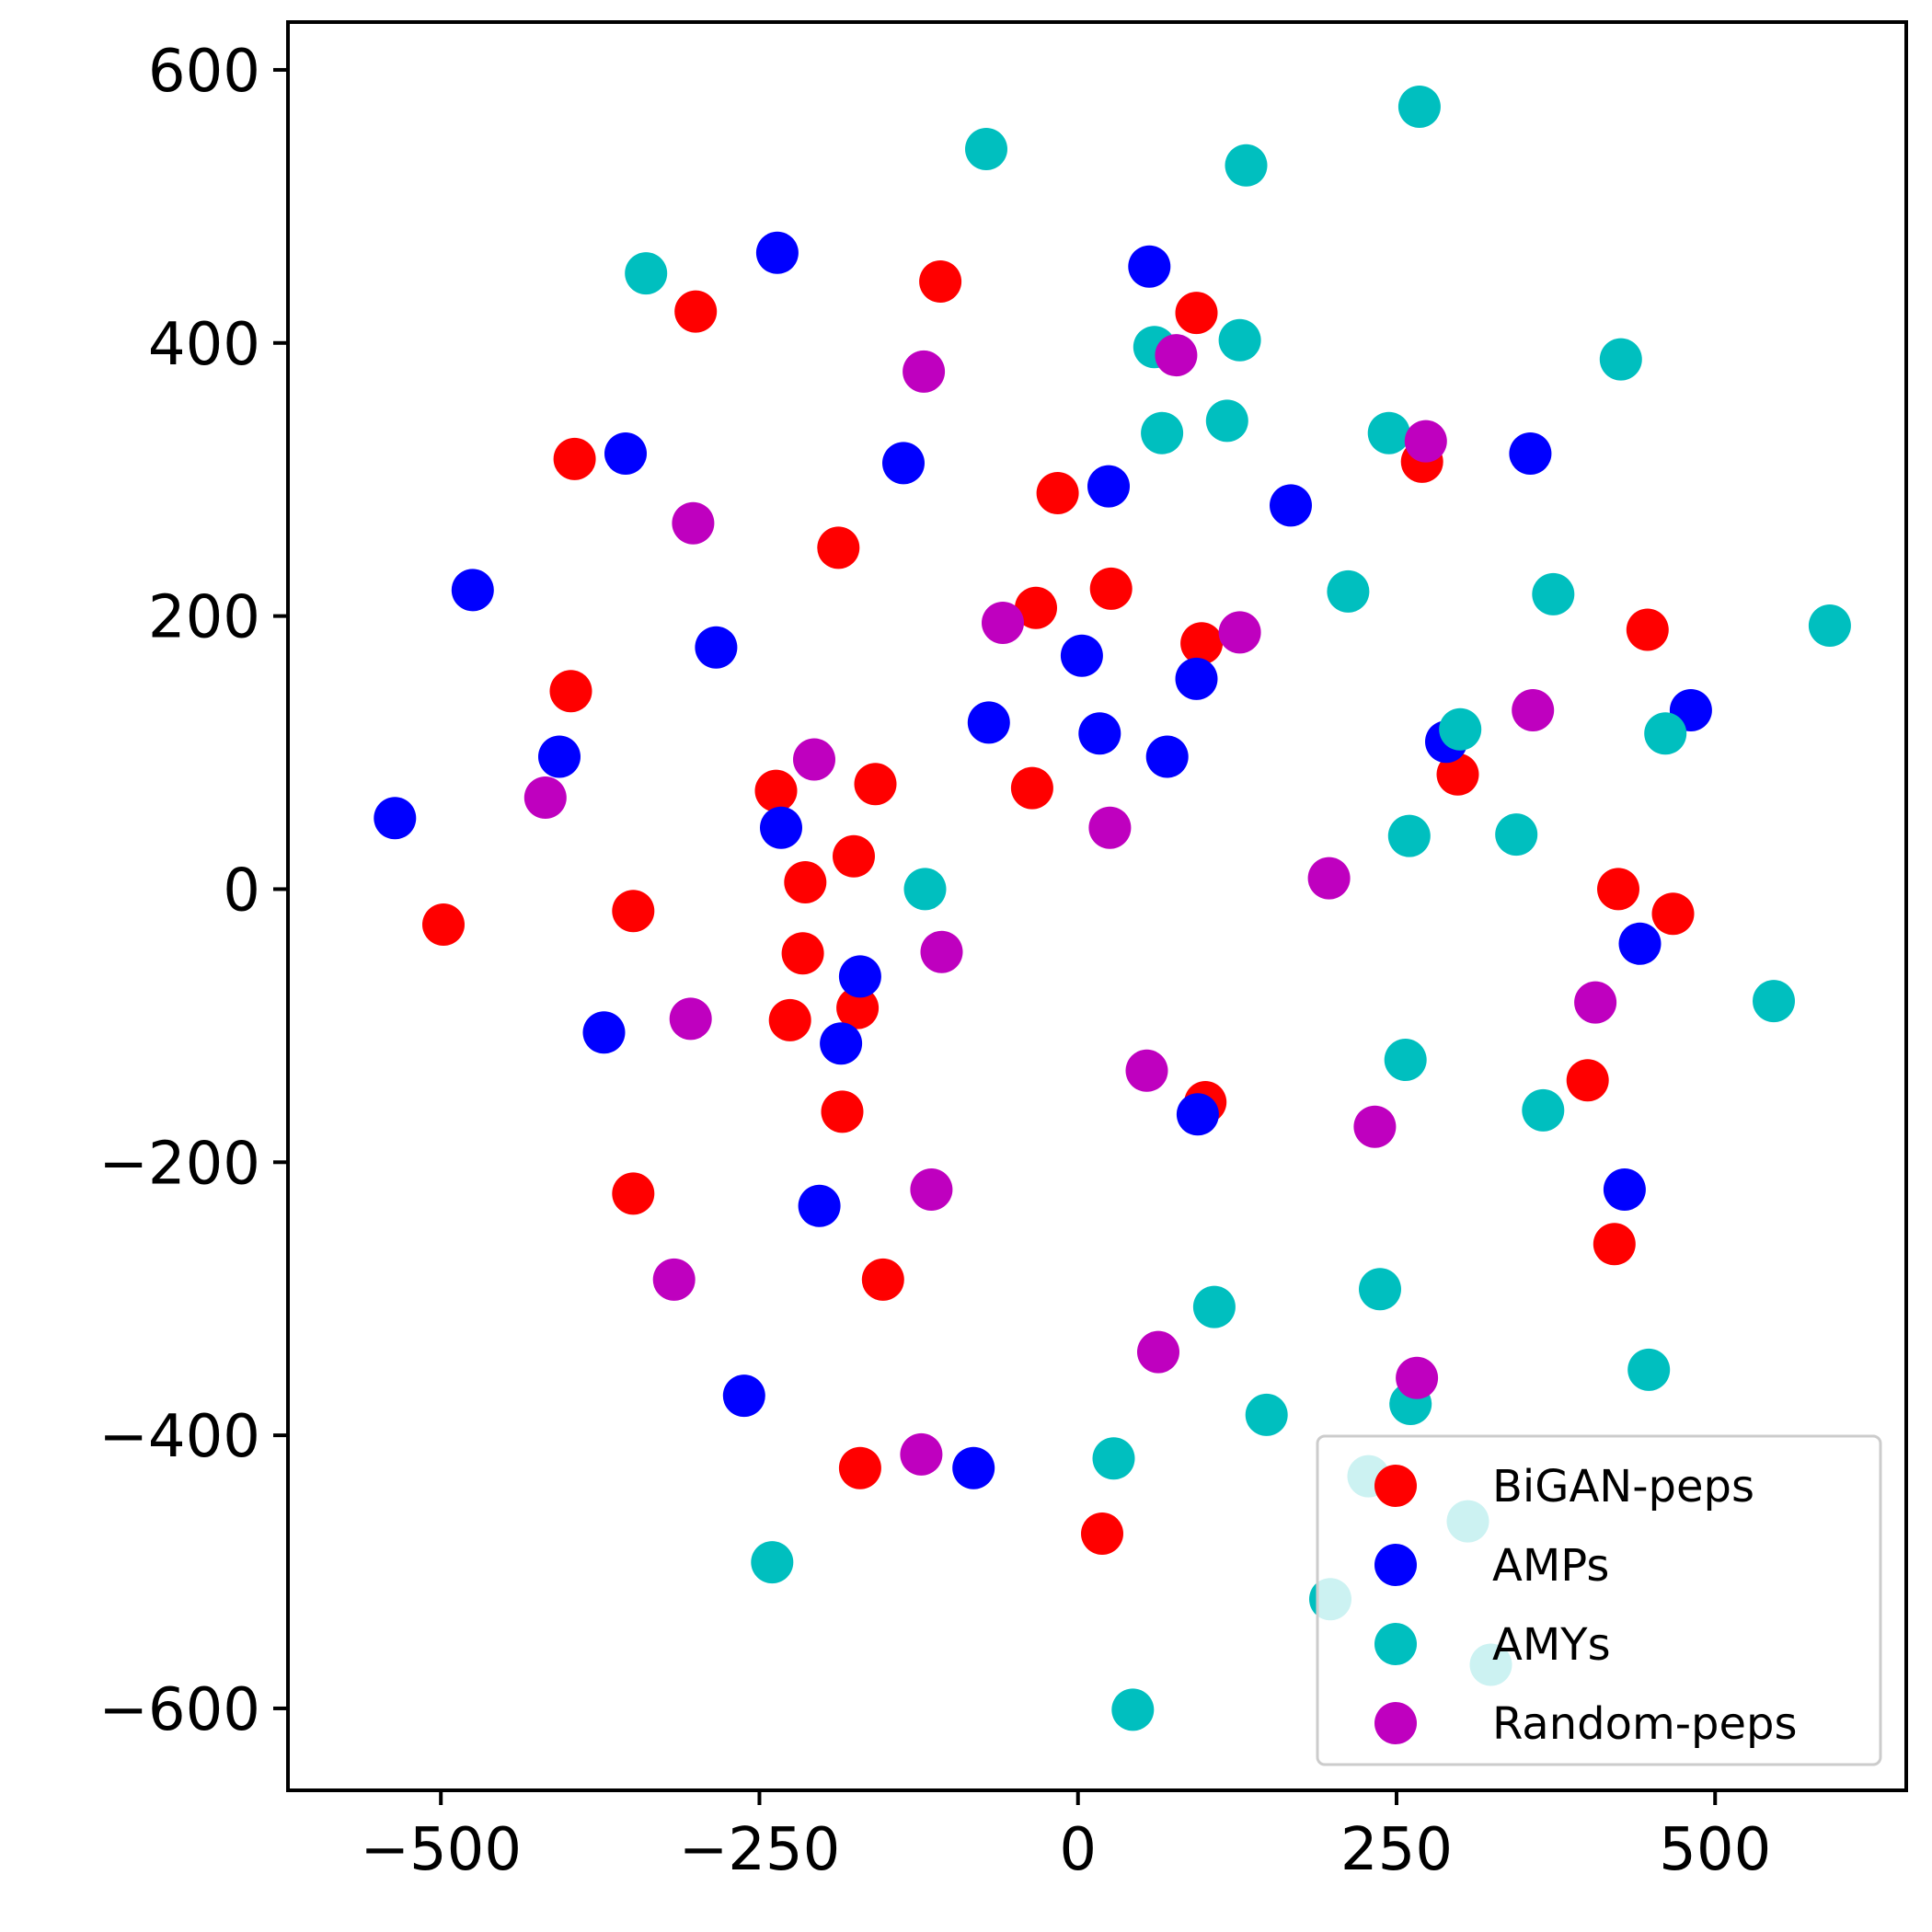 Image resolution: width=1932 pixels, height=1932 pixels. I want to click on legend-box, so click(1599, 1600).